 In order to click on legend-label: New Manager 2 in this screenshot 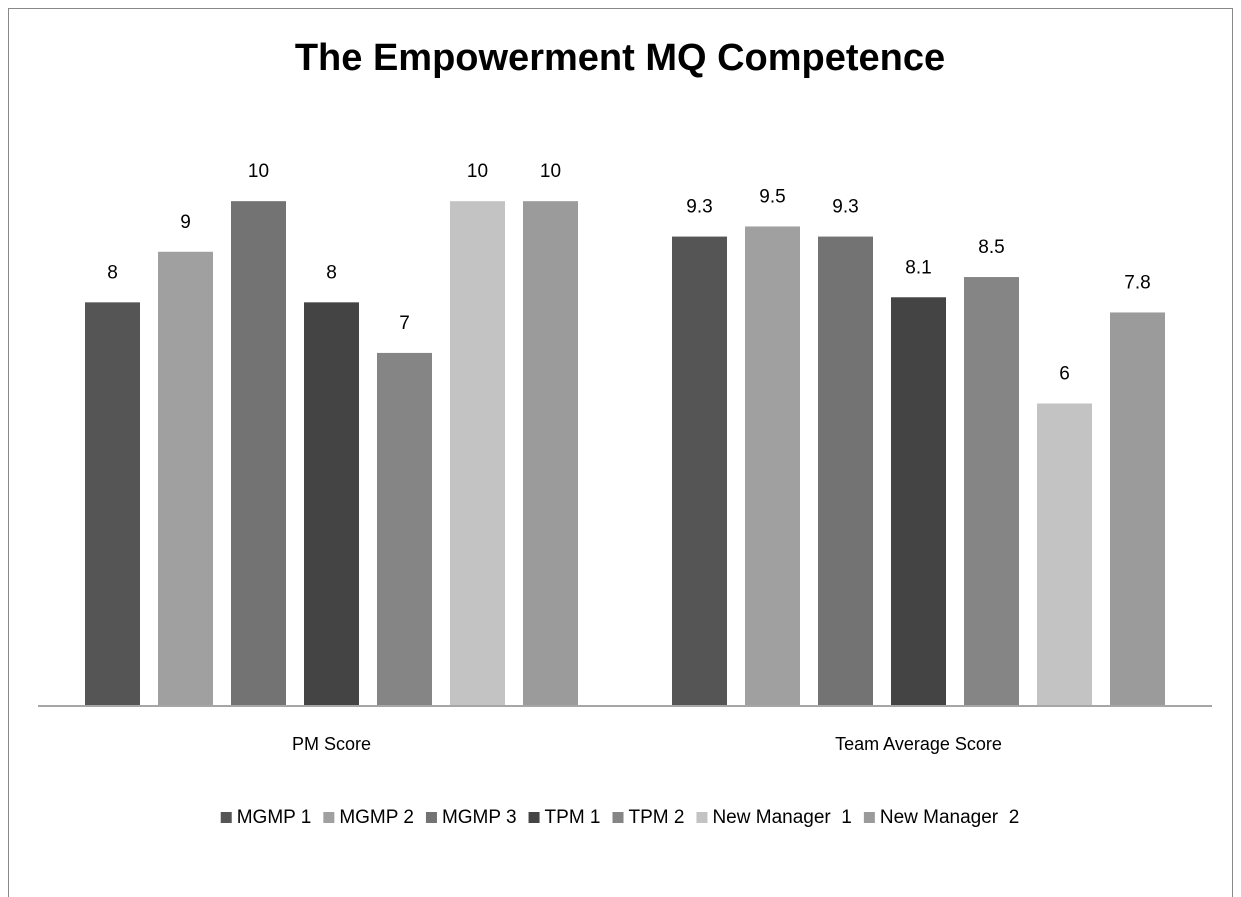, I will do `click(949, 817)`.